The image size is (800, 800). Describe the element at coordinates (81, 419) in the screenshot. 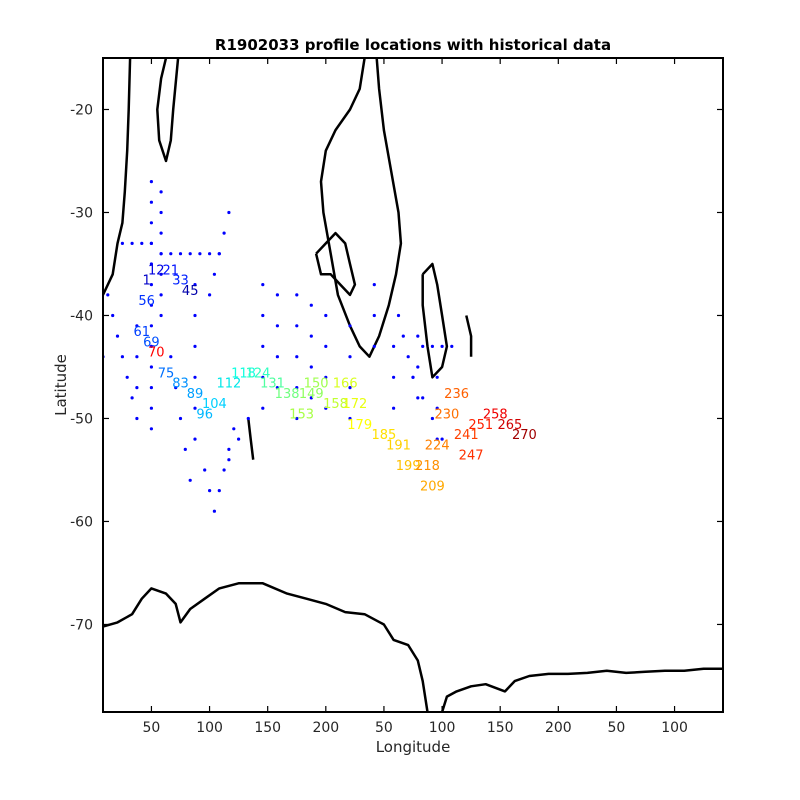

I see `y-tick-label: -50` at that location.